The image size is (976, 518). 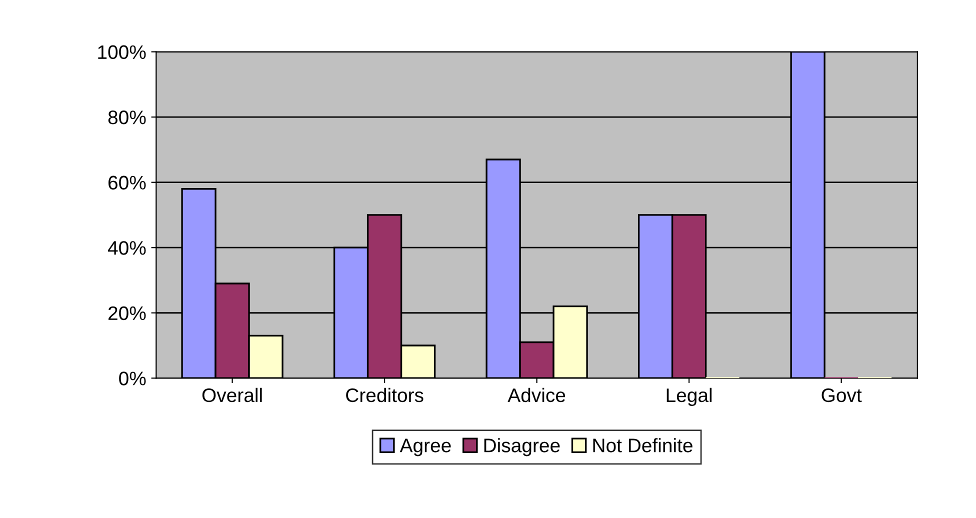 What do you see at coordinates (385, 395) in the screenshot?
I see `x-tick-label: Creditors` at bounding box center [385, 395].